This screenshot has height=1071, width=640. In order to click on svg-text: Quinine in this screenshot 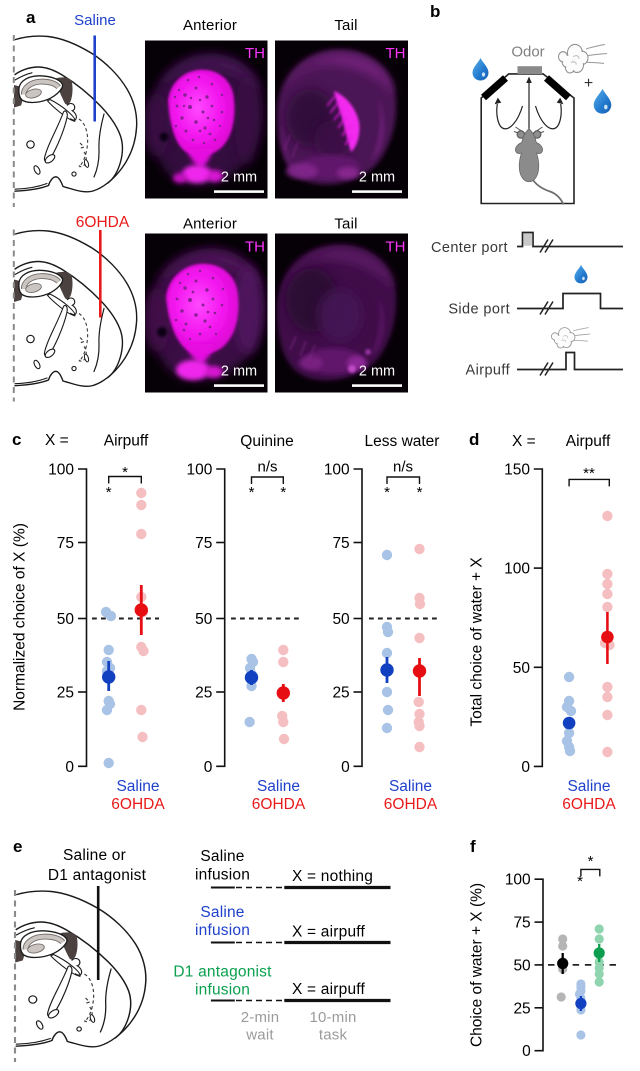, I will do `click(266, 441)`.